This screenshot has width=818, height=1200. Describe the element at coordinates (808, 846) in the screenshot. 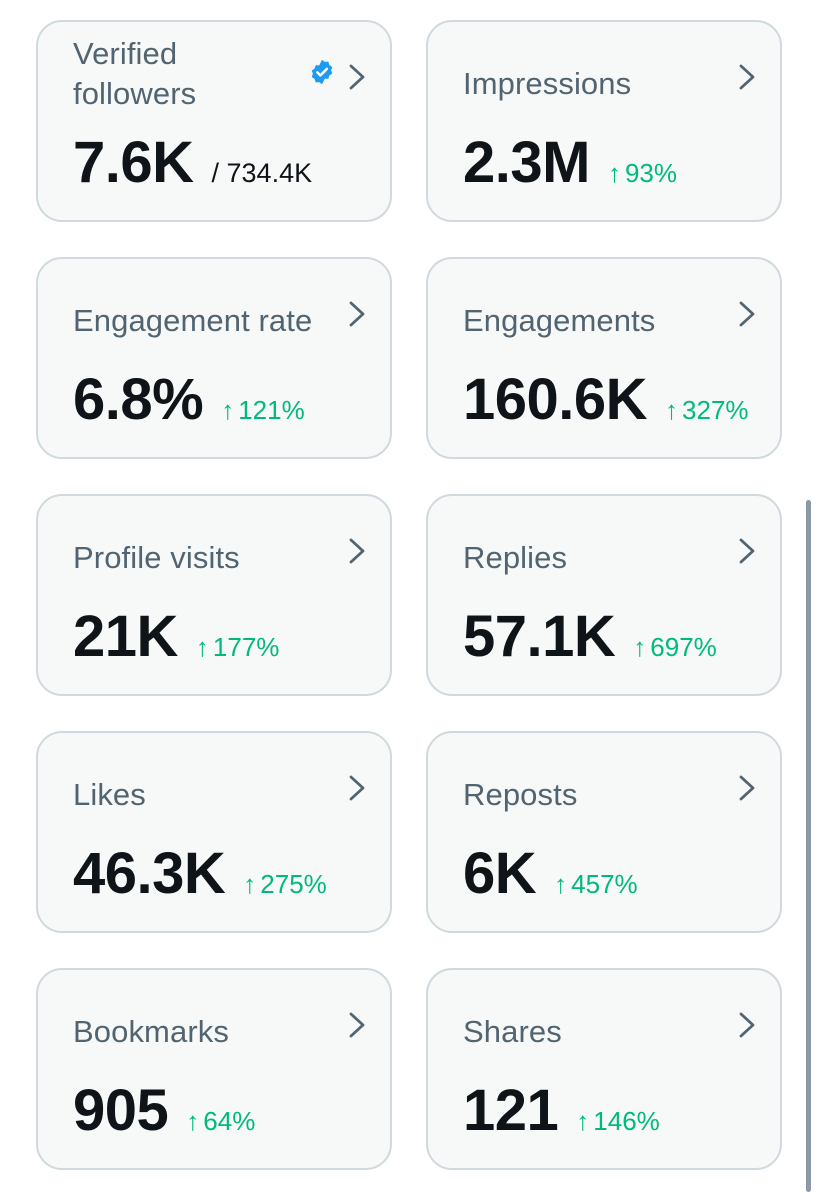

I see `vertical-scrollbar` at that location.